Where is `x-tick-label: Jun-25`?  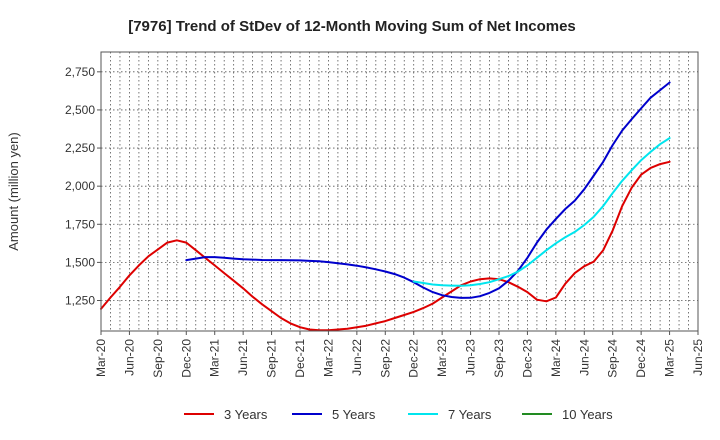
x-tick-label: Jun-25 is located at coordinates (698, 357).